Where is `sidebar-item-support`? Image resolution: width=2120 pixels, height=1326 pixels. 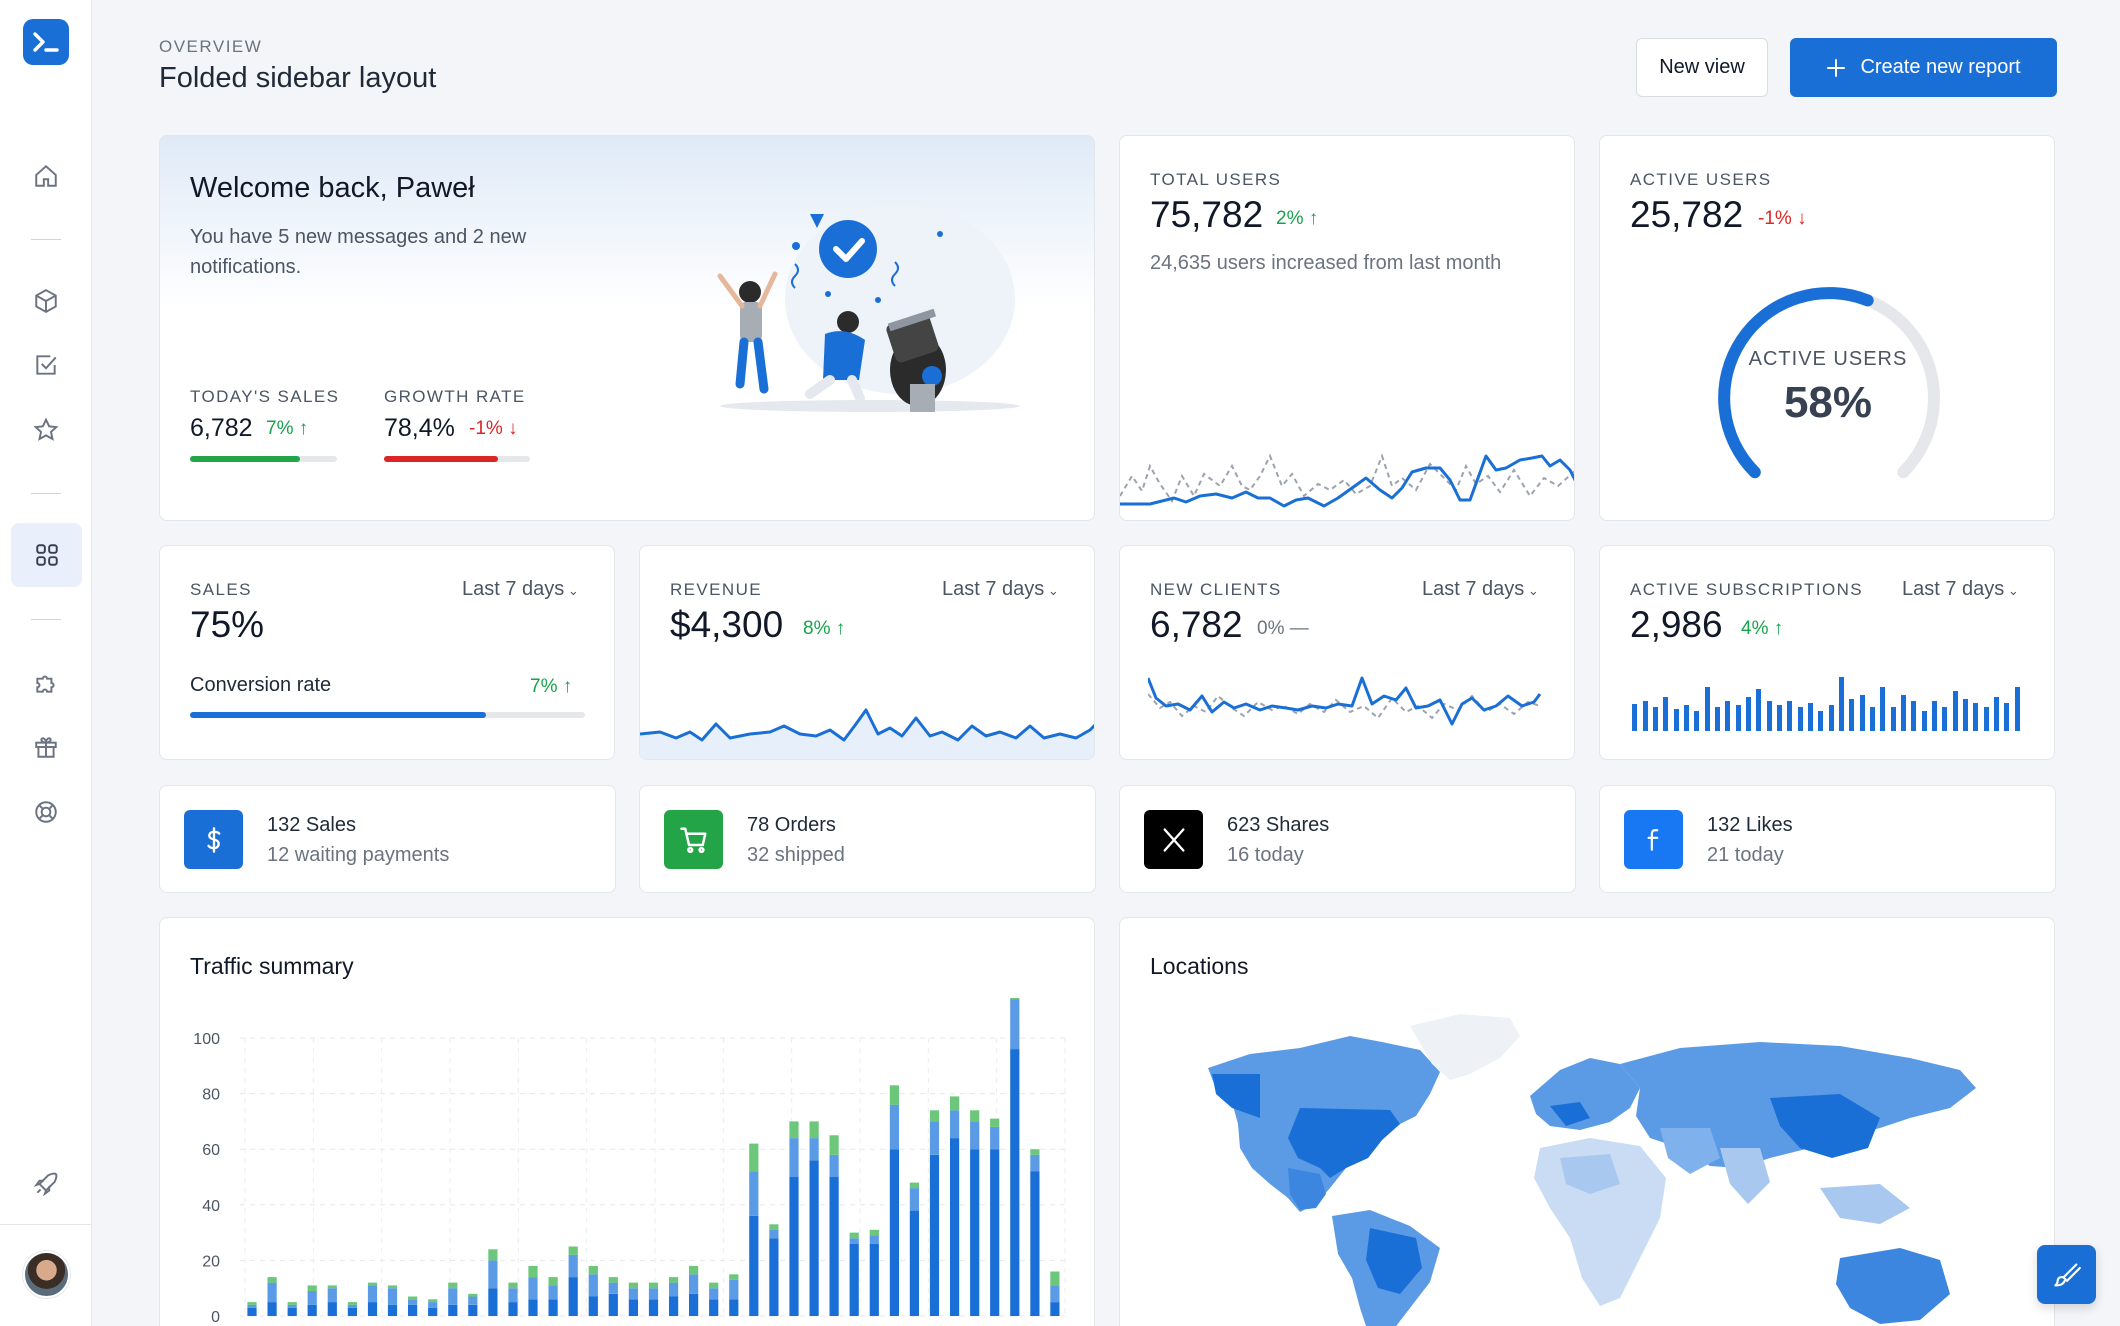
sidebar-item-support is located at coordinates (46, 812).